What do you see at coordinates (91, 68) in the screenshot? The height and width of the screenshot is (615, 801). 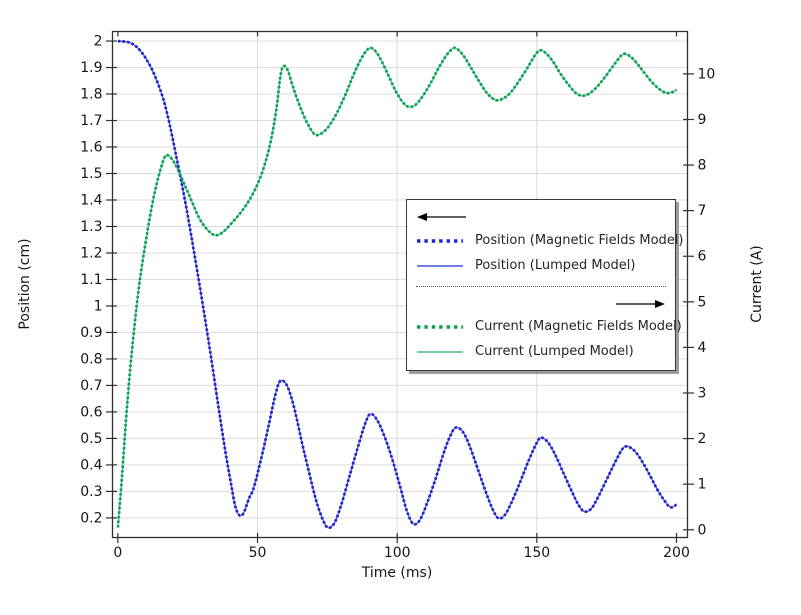 I see `left-tick-label: 1.9` at bounding box center [91, 68].